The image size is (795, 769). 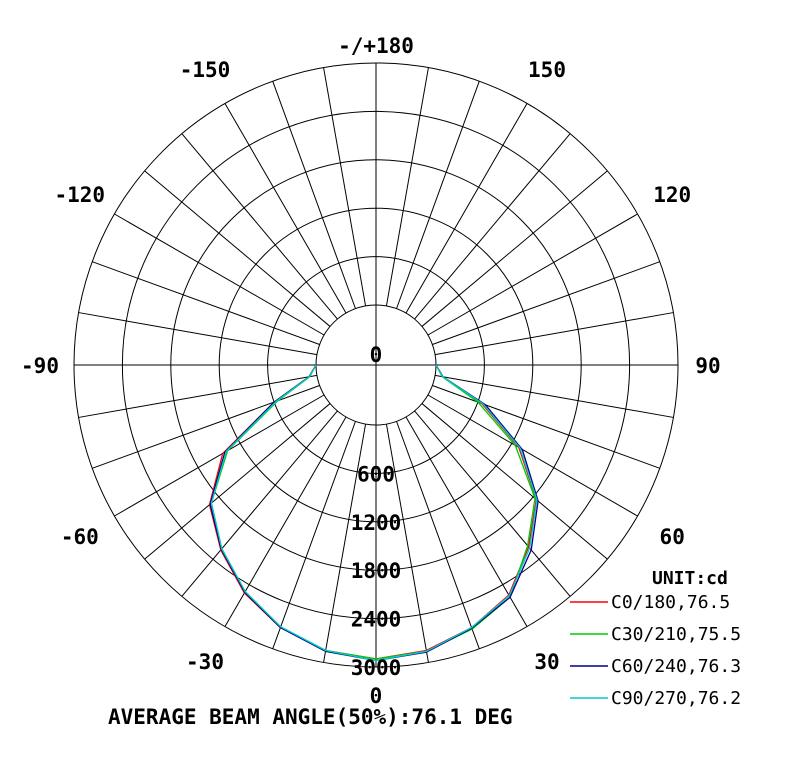 I want to click on angle-label: -60, so click(x=80, y=537).